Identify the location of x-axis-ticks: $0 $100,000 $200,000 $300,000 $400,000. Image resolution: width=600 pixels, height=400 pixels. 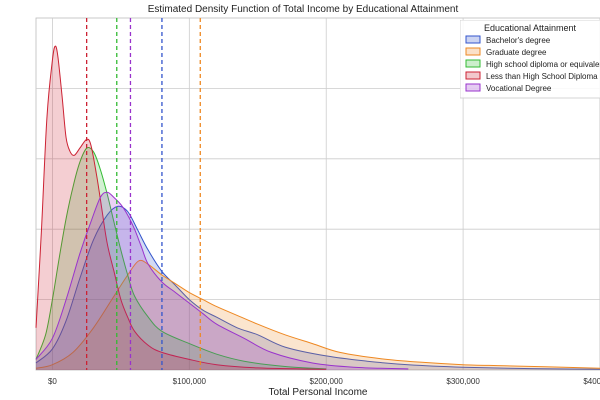
(324, 381).